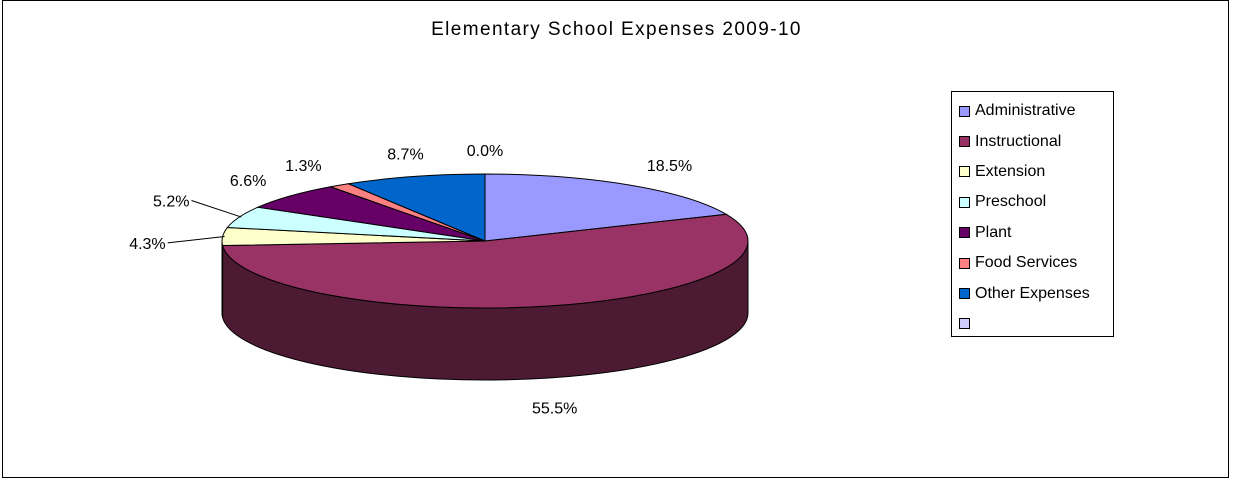  I want to click on legend-label: Instructional, so click(1018, 141).